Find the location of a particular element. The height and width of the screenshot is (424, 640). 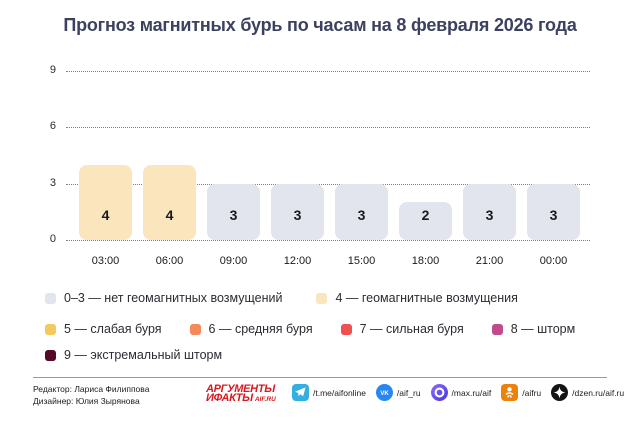

y-axis-label: 0 is located at coordinates (52, 239).